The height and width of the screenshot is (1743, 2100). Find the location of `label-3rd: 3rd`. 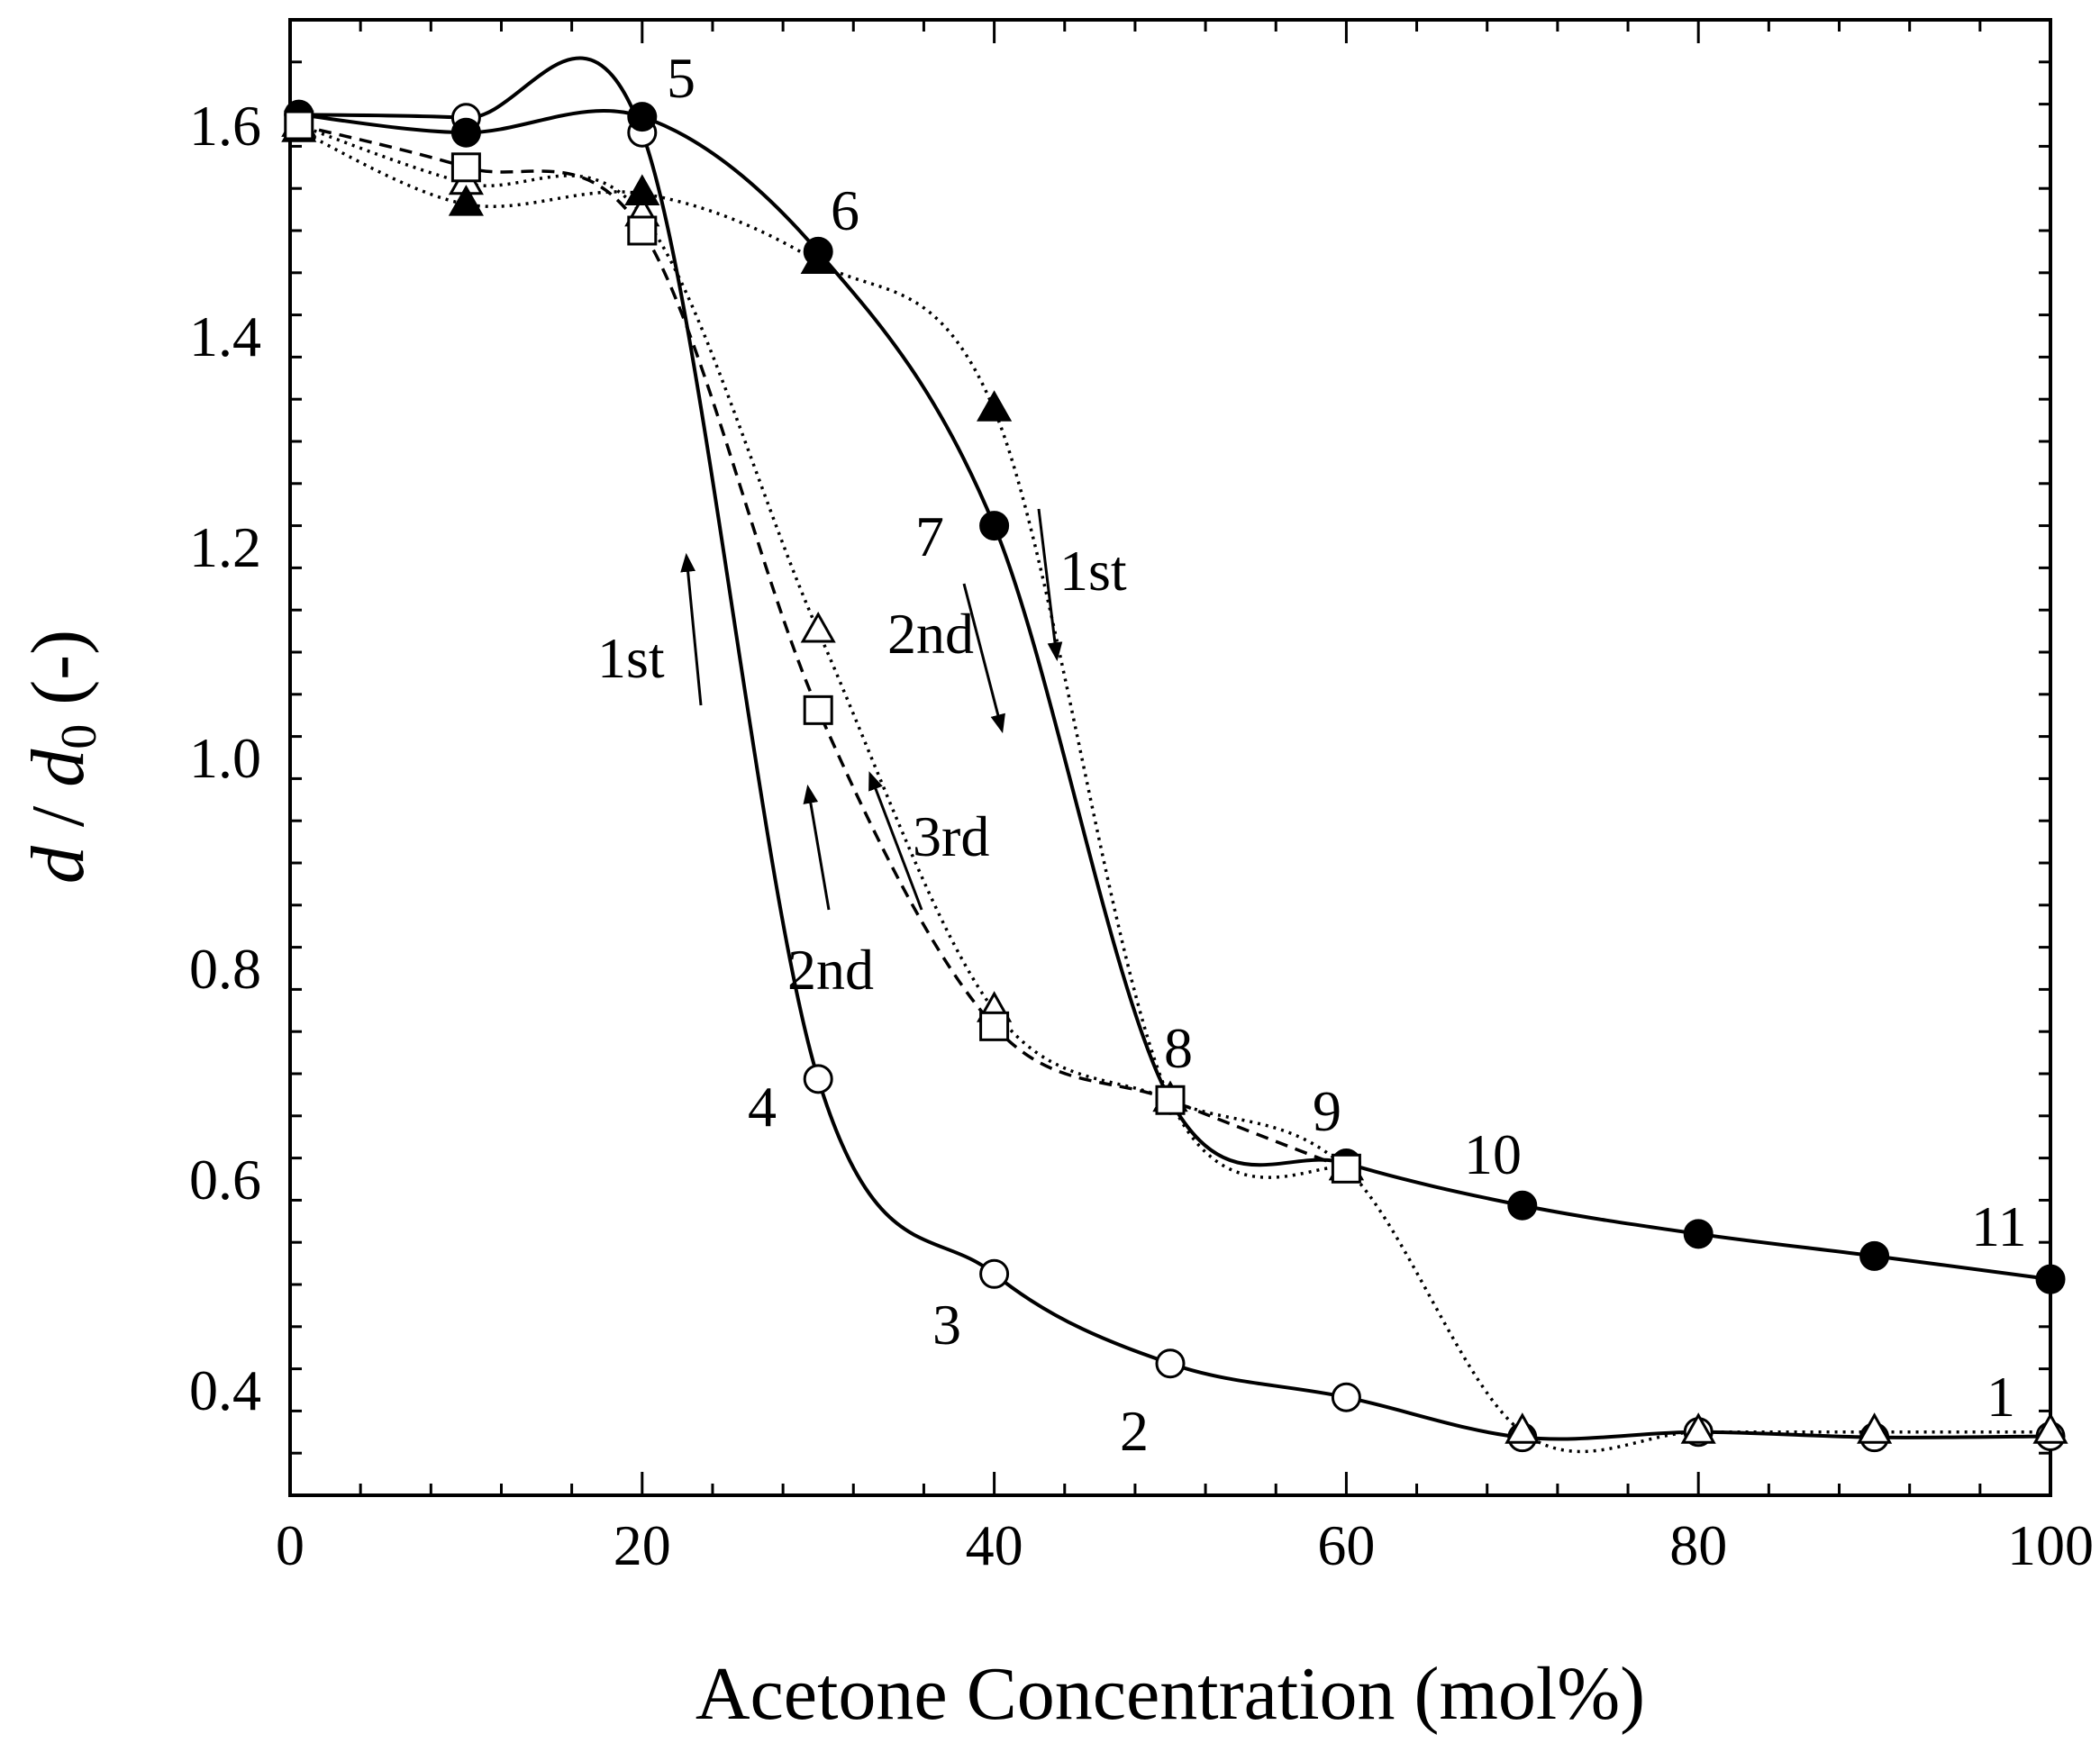

label-3rd: 3rd is located at coordinates (951, 836).